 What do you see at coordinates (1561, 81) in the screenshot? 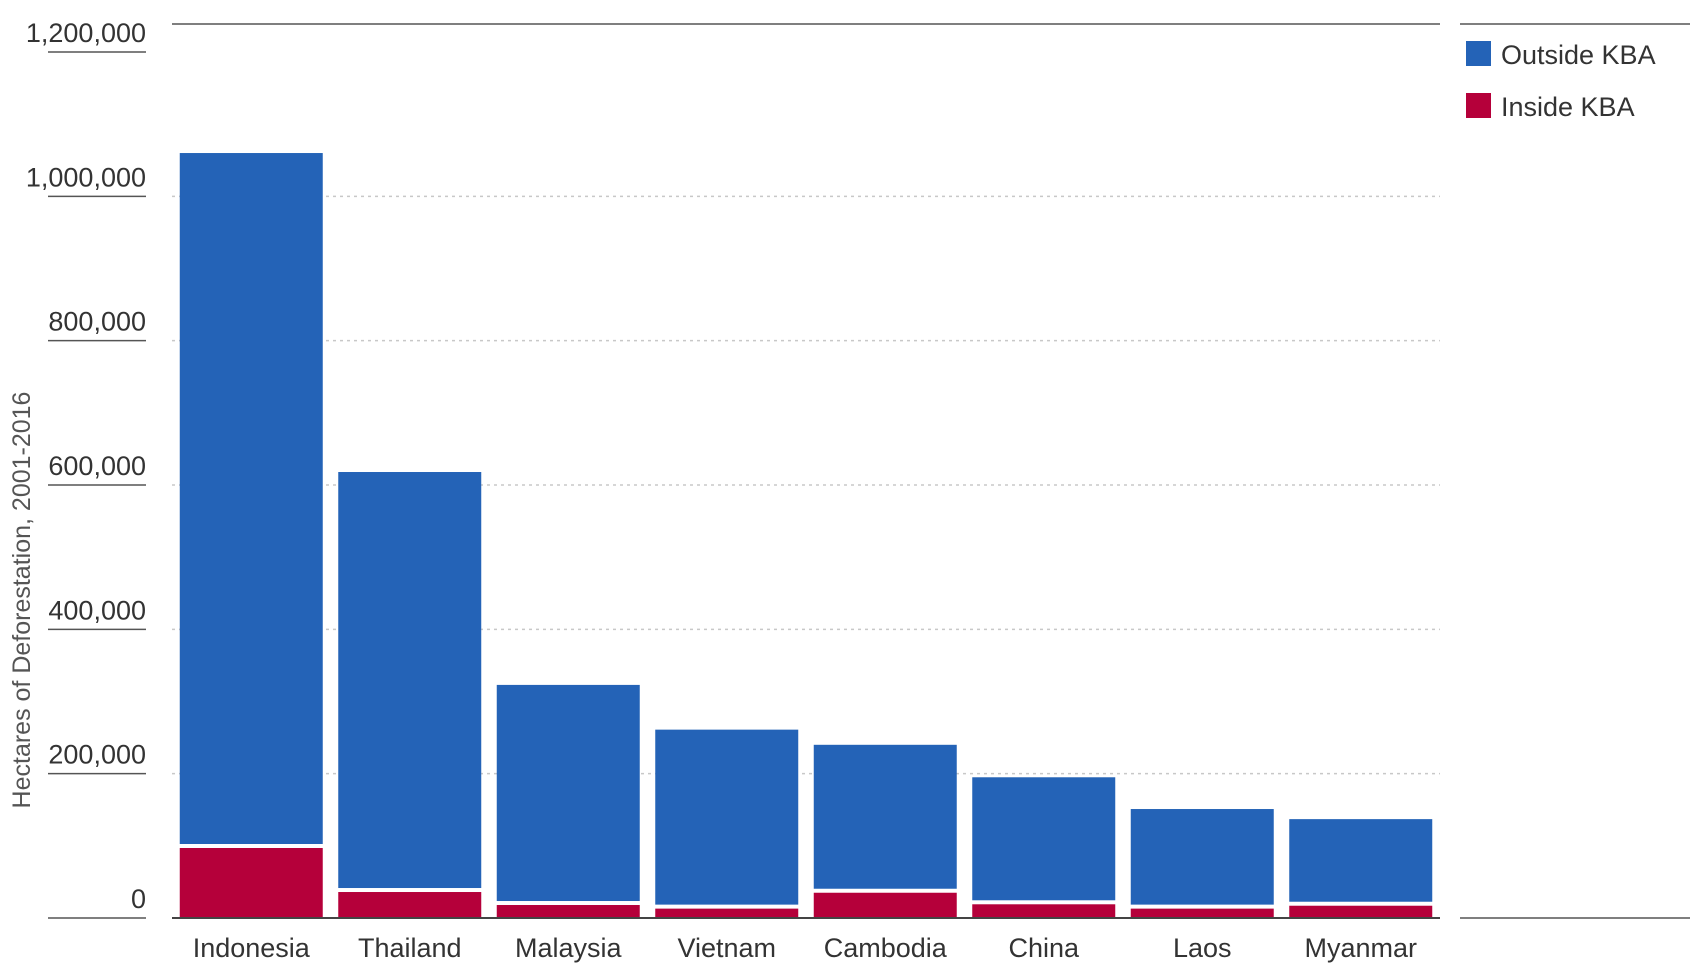
I see `legend: Outside KBA Inside KBA` at bounding box center [1561, 81].